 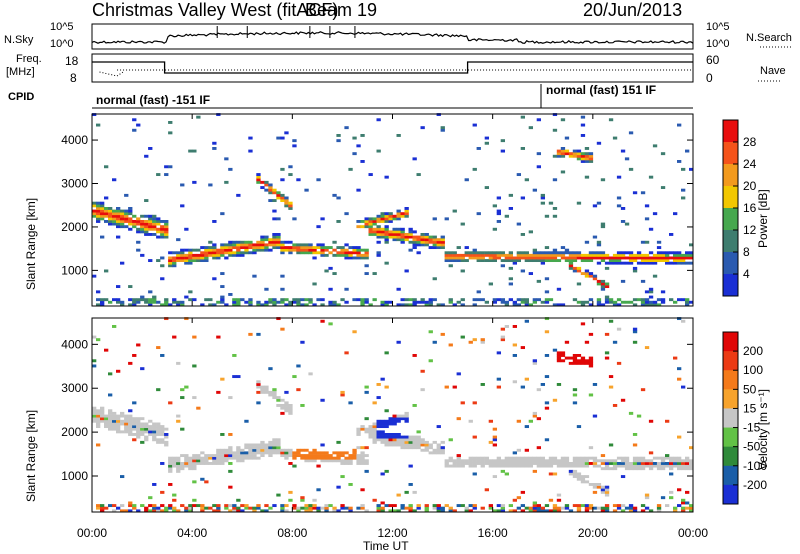 What do you see at coordinates (752, 428) in the screenshot?
I see `colorbar-tick-label: -15` at bounding box center [752, 428].